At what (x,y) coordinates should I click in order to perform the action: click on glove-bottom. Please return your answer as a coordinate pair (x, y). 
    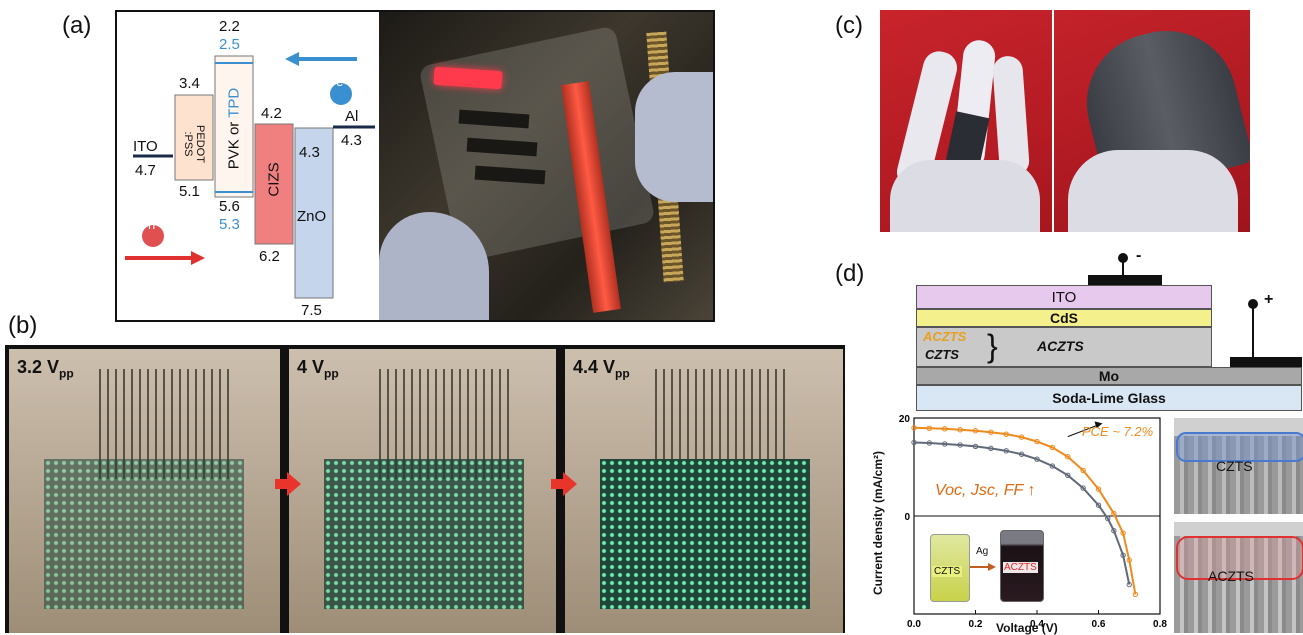
    Looking at the image, I should click on (434, 266).